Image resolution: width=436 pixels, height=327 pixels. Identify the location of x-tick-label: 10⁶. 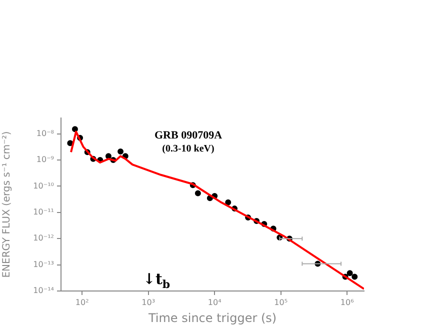
(347, 302).